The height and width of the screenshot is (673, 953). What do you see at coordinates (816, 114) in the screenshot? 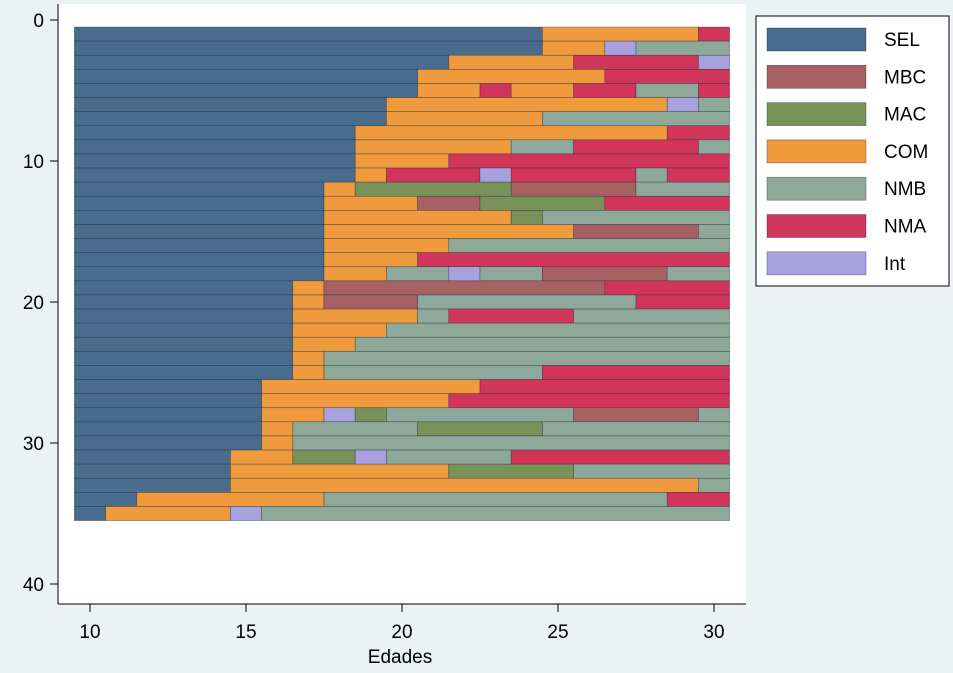
I see `legend-swatch-mac` at bounding box center [816, 114].